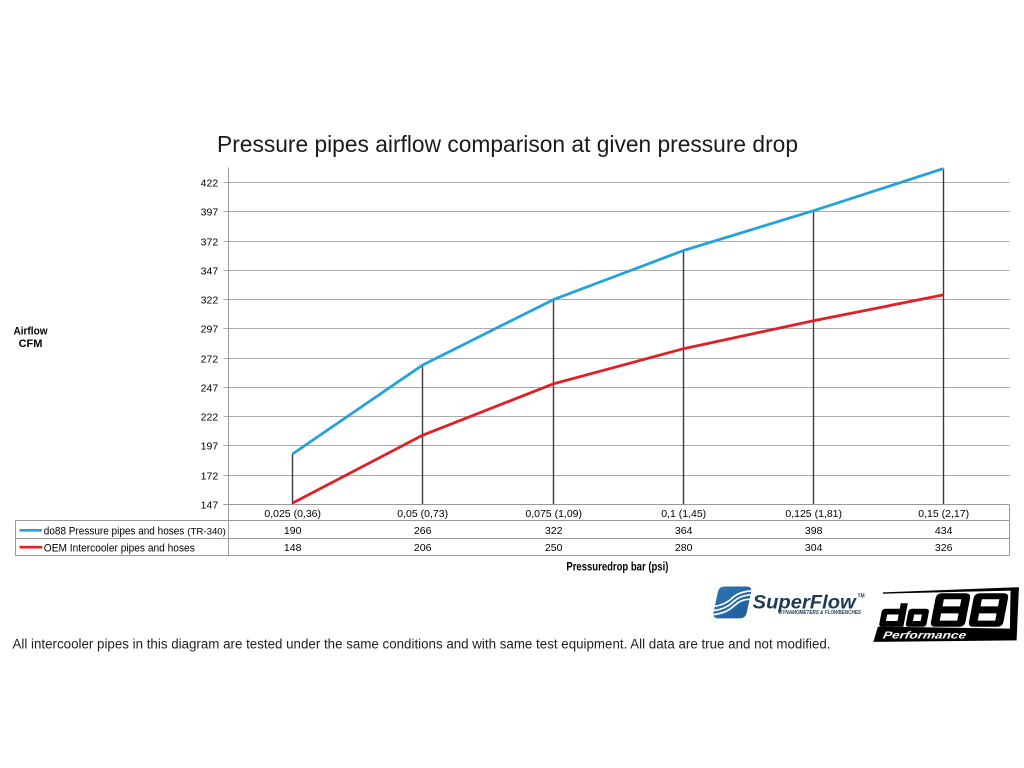  Describe the element at coordinates (210, 446) in the screenshot. I see `svg-text: 197` at that location.